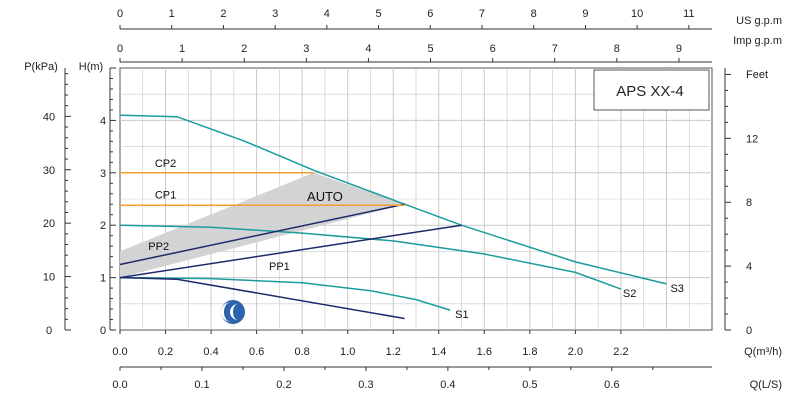  I want to click on tick-label-us-gpm: 6, so click(430, 14).